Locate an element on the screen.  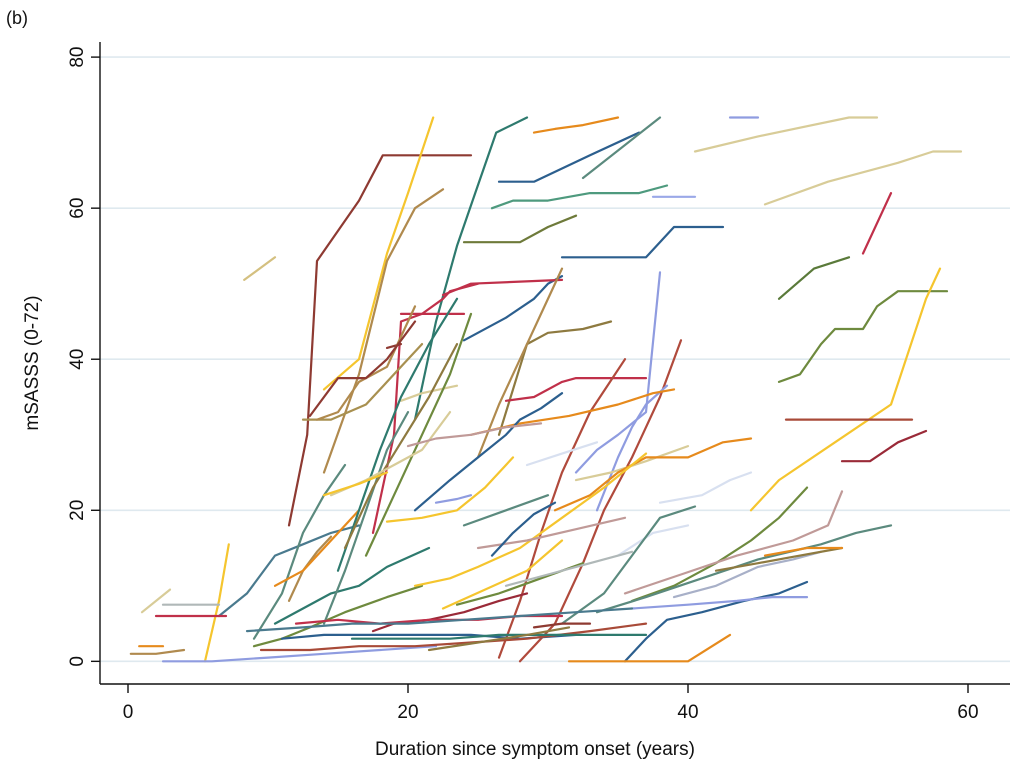
x-tick-label: 20 is located at coordinates (407, 712).